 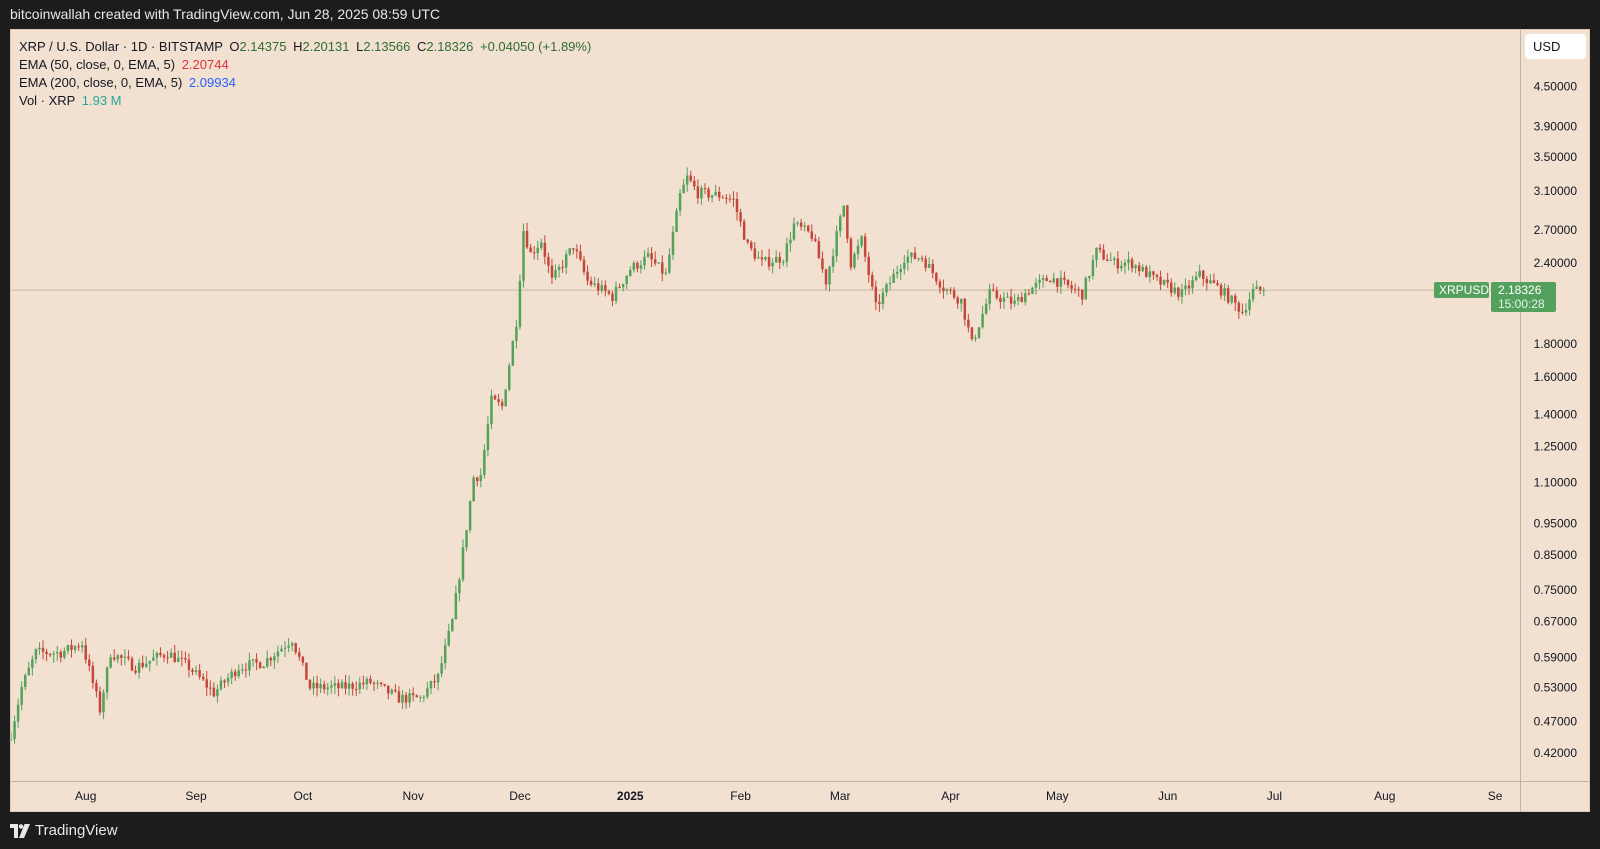 What do you see at coordinates (1520, 290) in the screenshot?
I see `price-tag-price: 2.18326` at bounding box center [1520, 290].